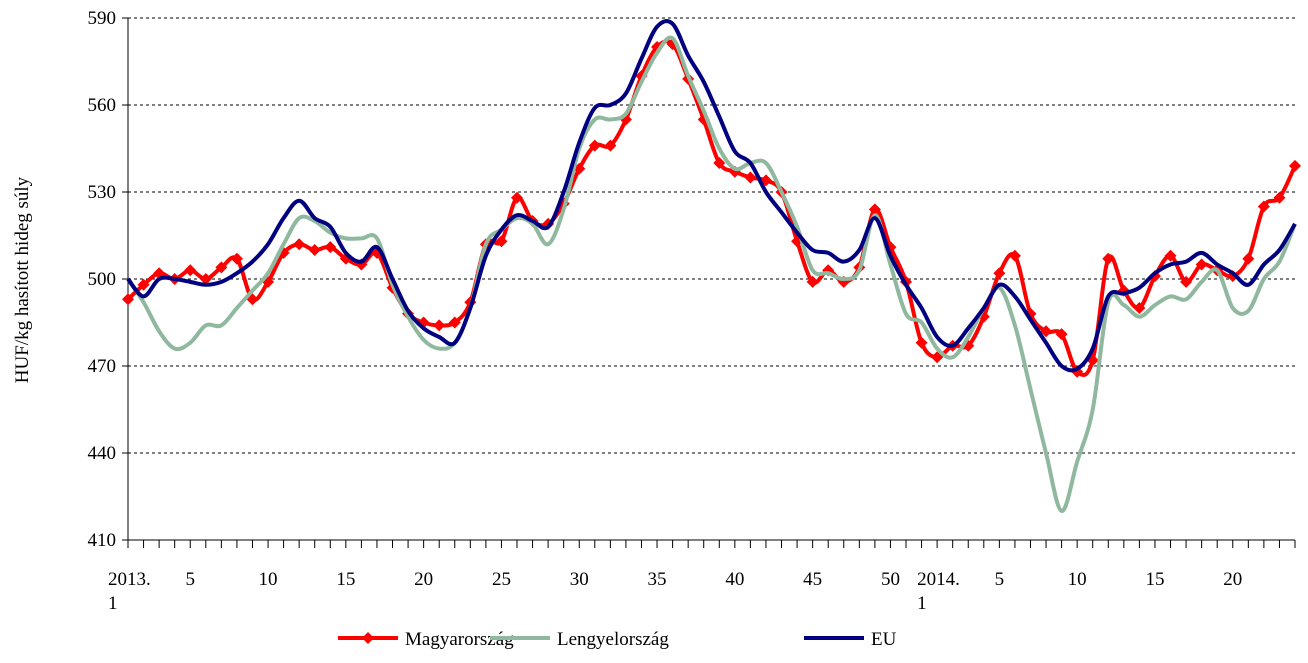 This screenshot has height=663, width=1308. Describe the element at coordinates (102, 18) in the screenshot. I see `y-tick-label: 590` at that location.